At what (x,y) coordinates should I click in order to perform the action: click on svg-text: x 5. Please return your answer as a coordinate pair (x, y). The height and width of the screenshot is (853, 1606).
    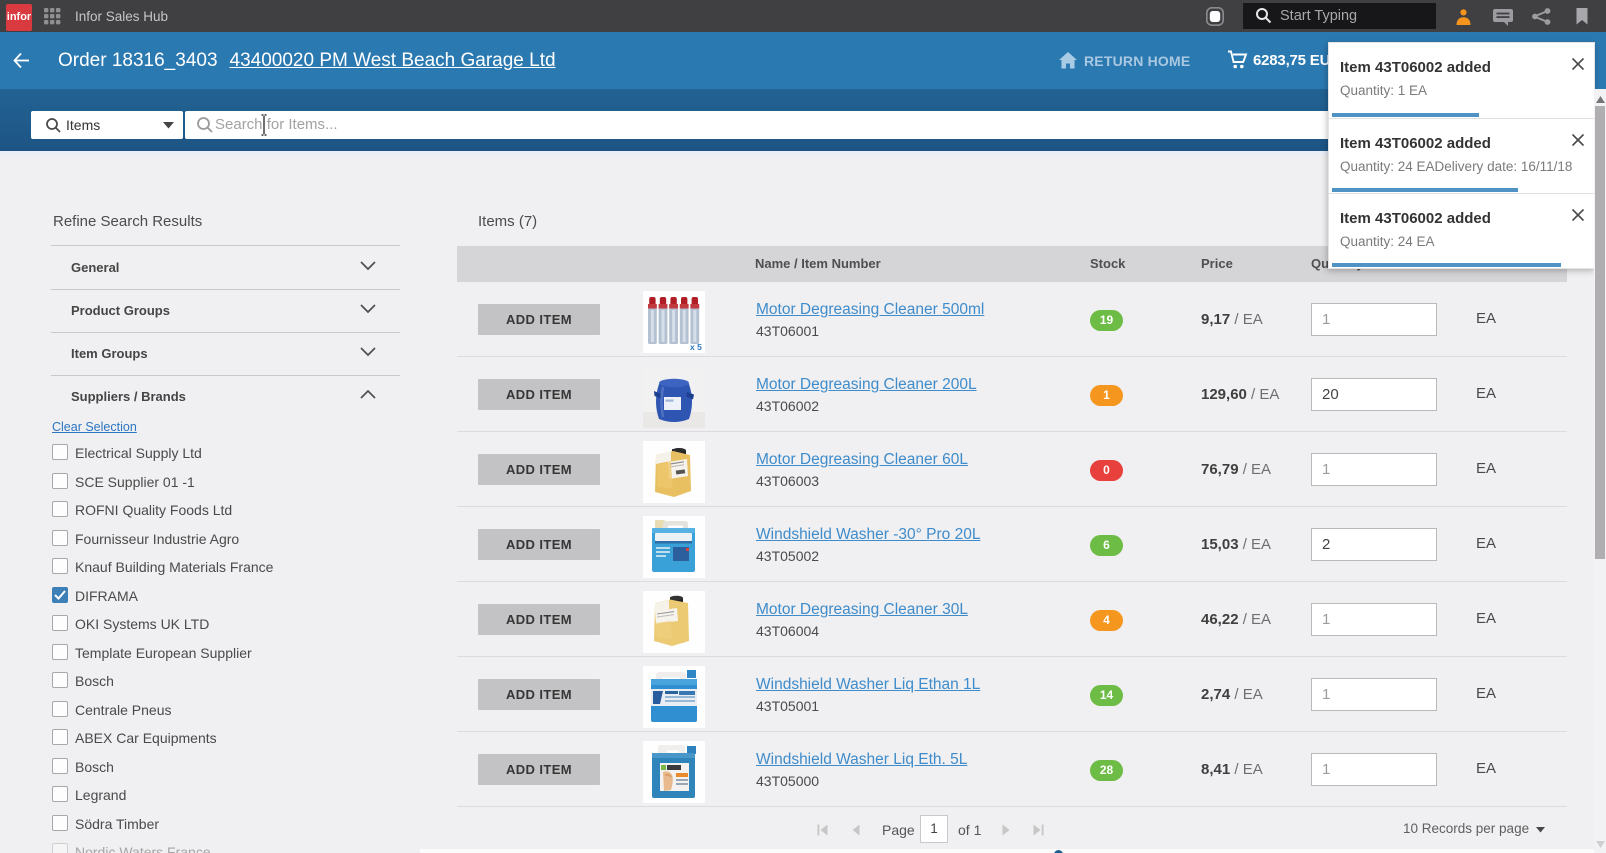
    Looking at the image, I should click on (696, 347).